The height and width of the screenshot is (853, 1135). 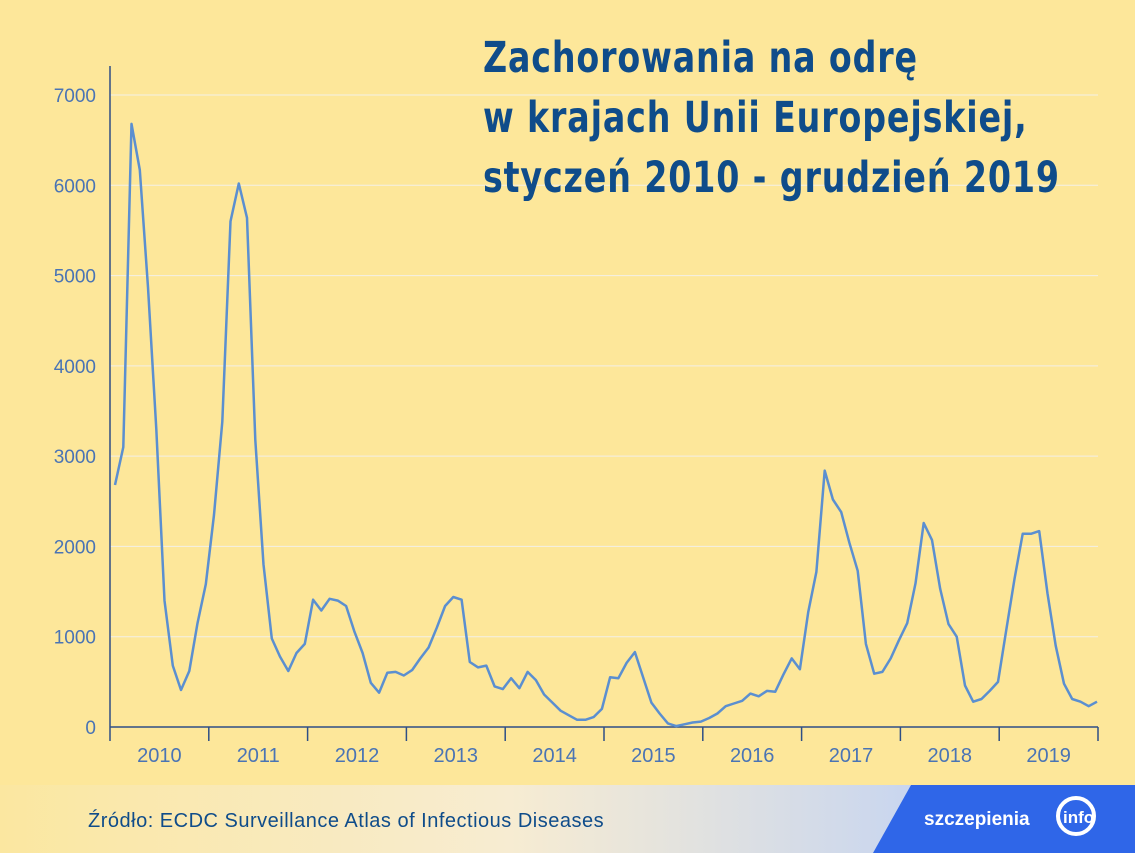 I want to click on y-tick-label: 5000, so click(x=75, y=277).